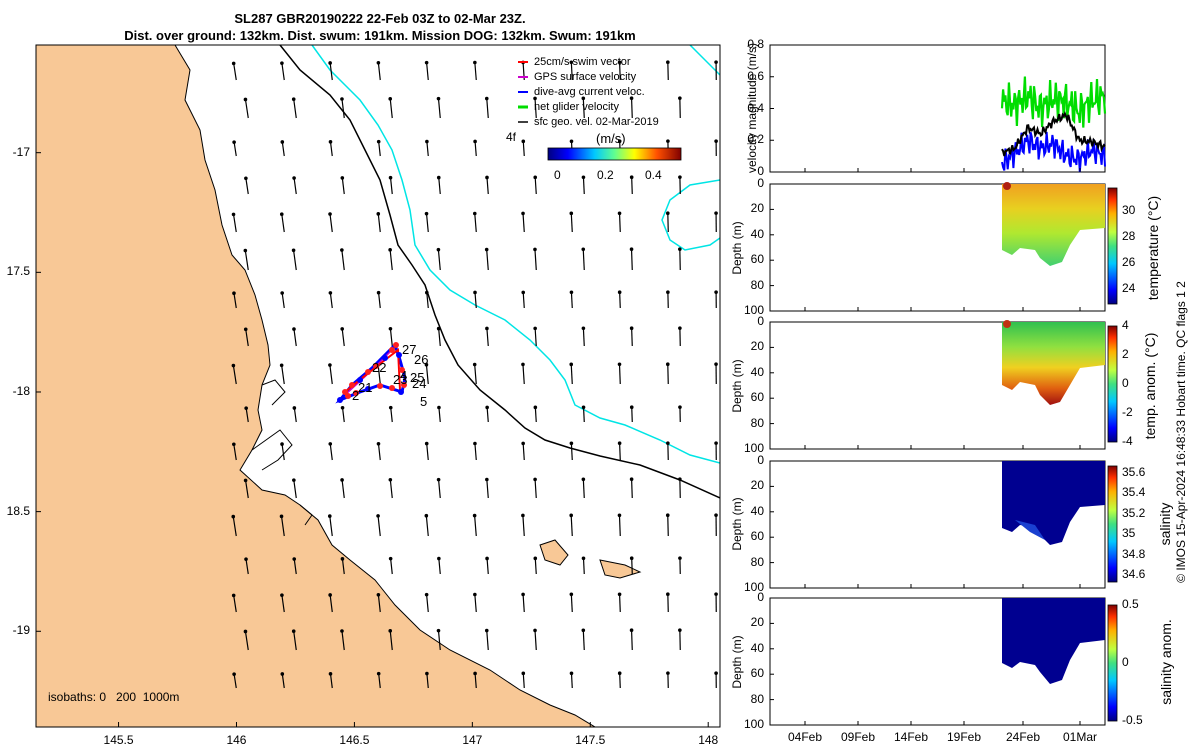 Image resolution: width=1200 pixels, height=750 pixels. I want to click on map-xtick-label: 146, so click(236, 740).